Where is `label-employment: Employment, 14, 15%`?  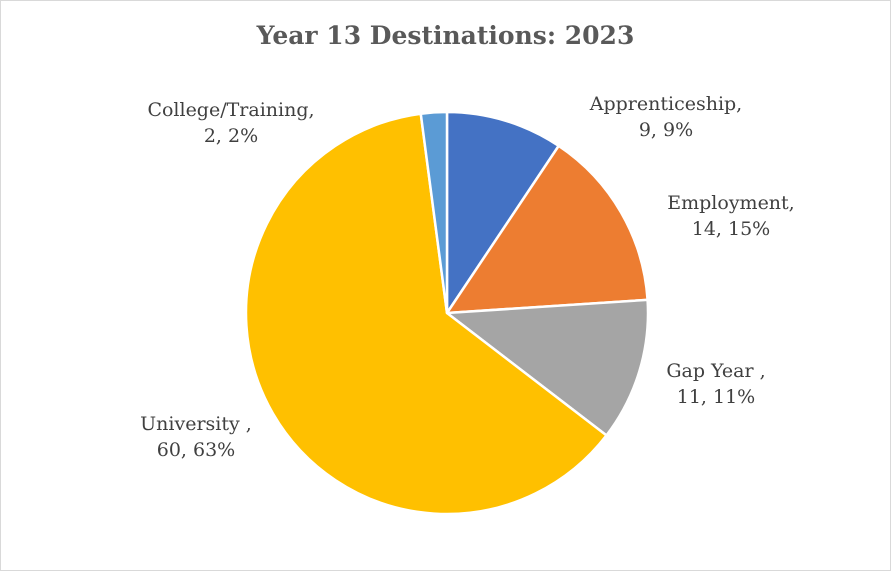 label-employment: Employment, 14, 15% is located at coordinates (731, 216).